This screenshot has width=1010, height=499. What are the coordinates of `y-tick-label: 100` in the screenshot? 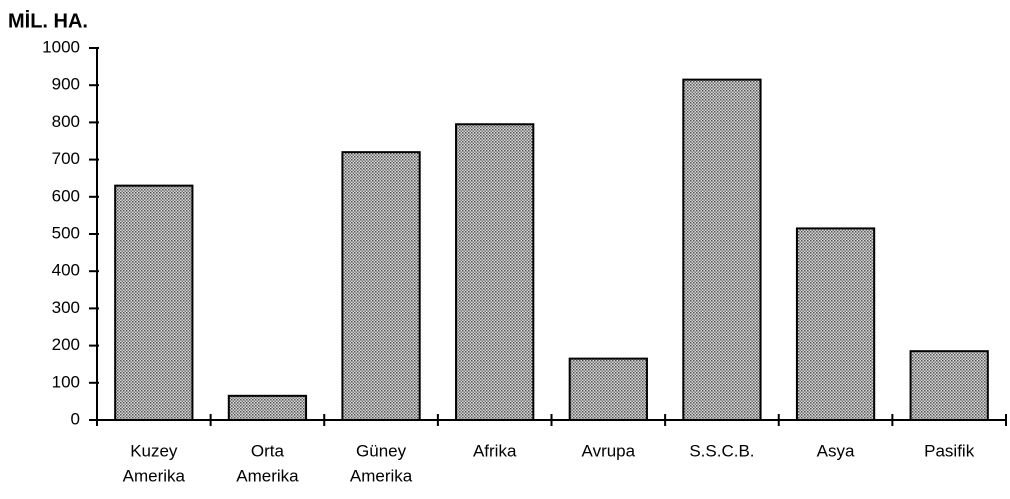 It's located at (66, 381).